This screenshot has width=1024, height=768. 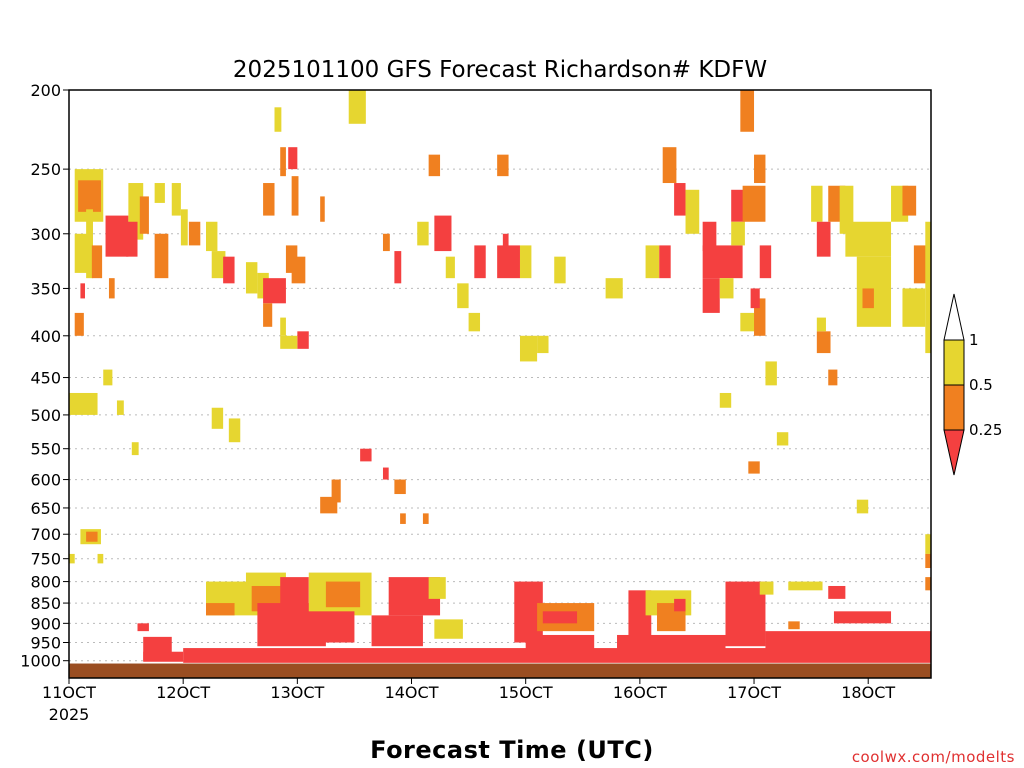 What do you see at coordinates (974, 340) in the screenshot?
I see `legend-label: 1` at bounding box center [974, 340].